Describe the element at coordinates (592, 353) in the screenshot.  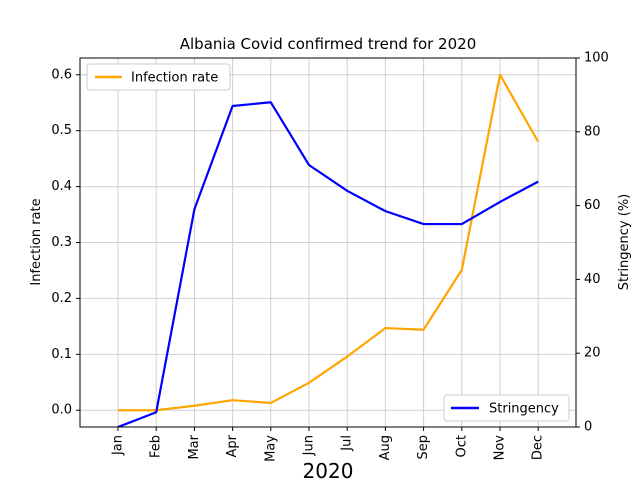
I see `right-y-tick-label: 20` at that location.